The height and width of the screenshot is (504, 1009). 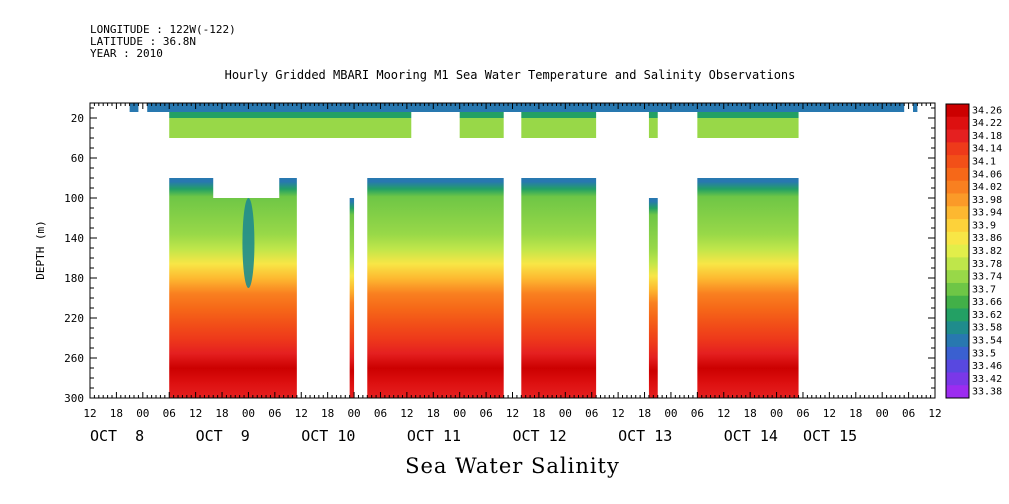 What do you see at coordinates (143, 41) in the screenshot?
I see `latitude-text: LATITUDE : 36.8N` at bounding box center [143, 41].